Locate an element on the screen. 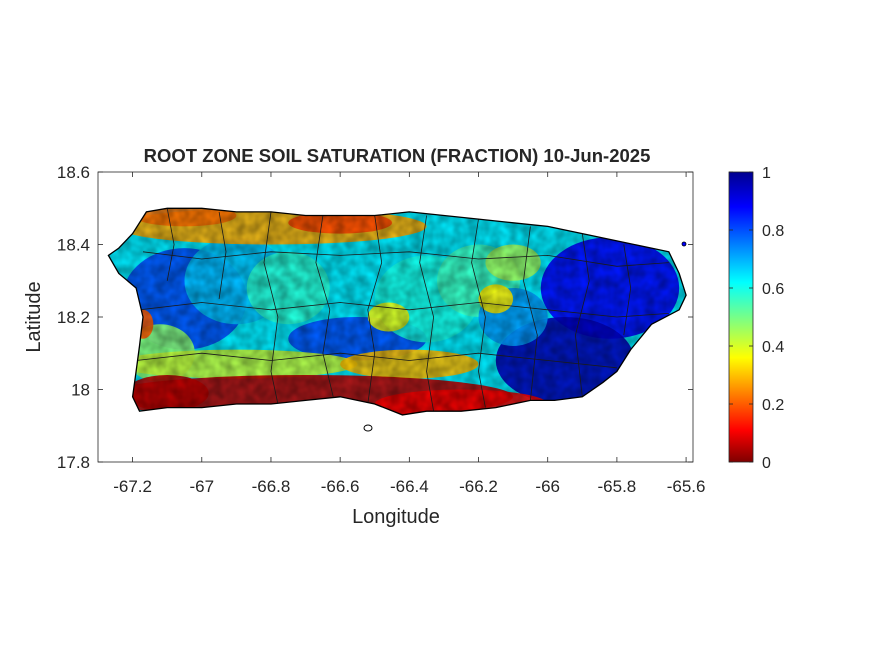  colorbar is located at coordinates (741, 317).